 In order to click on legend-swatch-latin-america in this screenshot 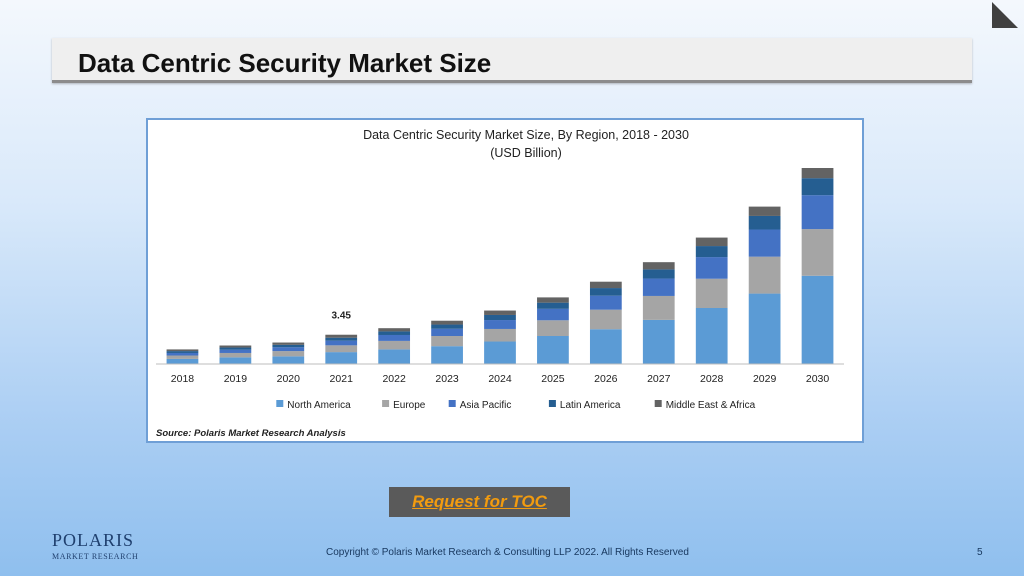, I will do `click(552, 403)`.